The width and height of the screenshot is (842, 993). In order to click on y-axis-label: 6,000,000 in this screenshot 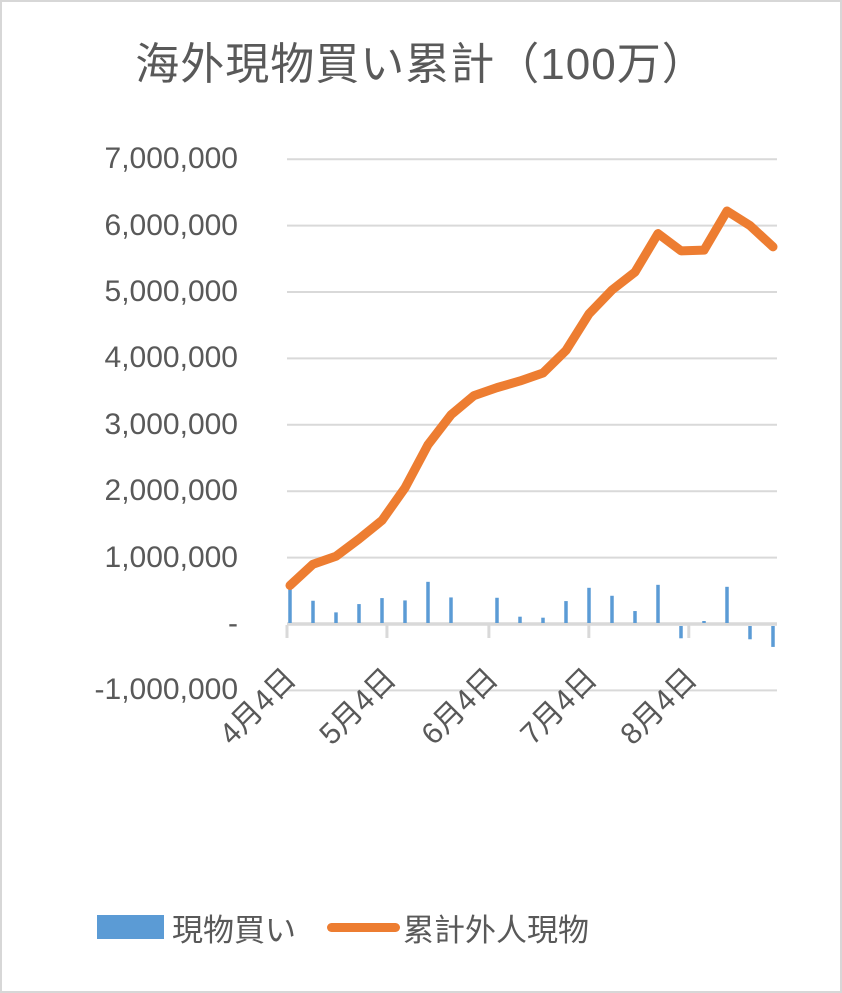, I will do `click(171, 225)`.